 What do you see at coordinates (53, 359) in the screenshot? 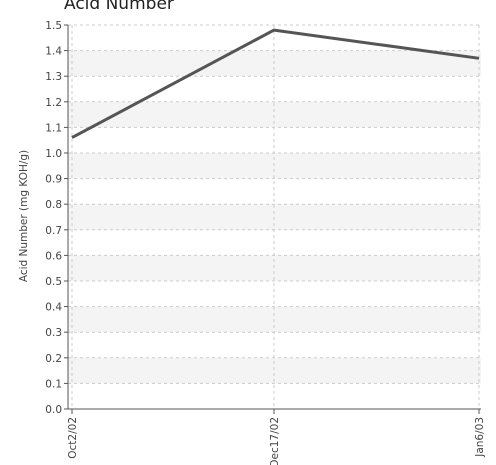
I see `y-tick-label: 0.2` at bounding box center [53, 359].